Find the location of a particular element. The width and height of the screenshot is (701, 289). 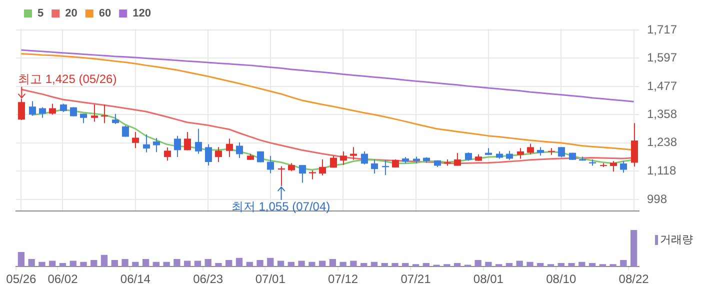

legend-label: 거래량 is located at coordinates (676, 240).